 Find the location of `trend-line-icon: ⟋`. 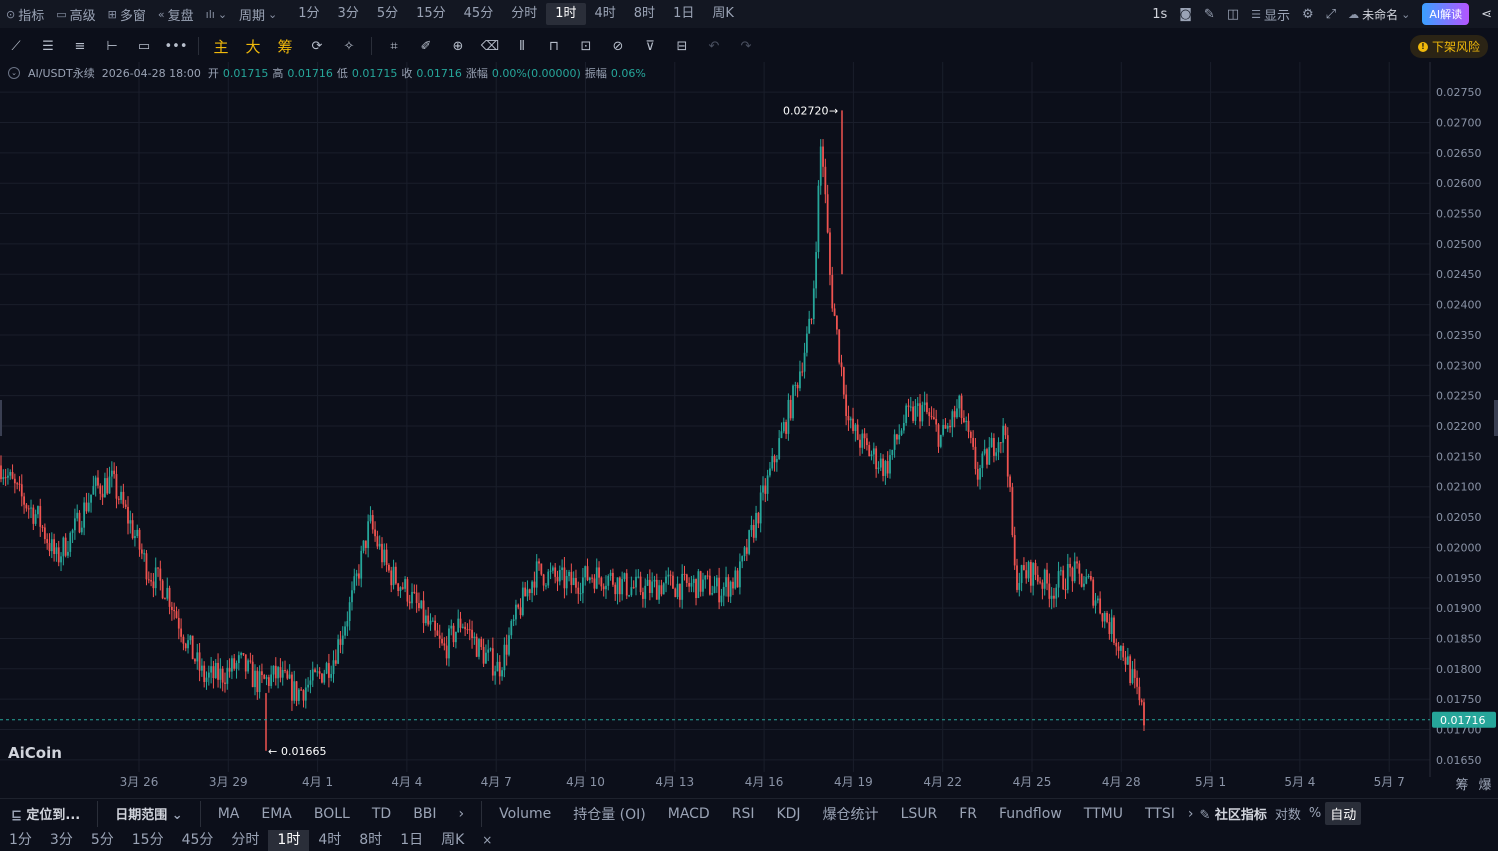

trend-line-icon: ⟋ is located at coordinates (16, 46).